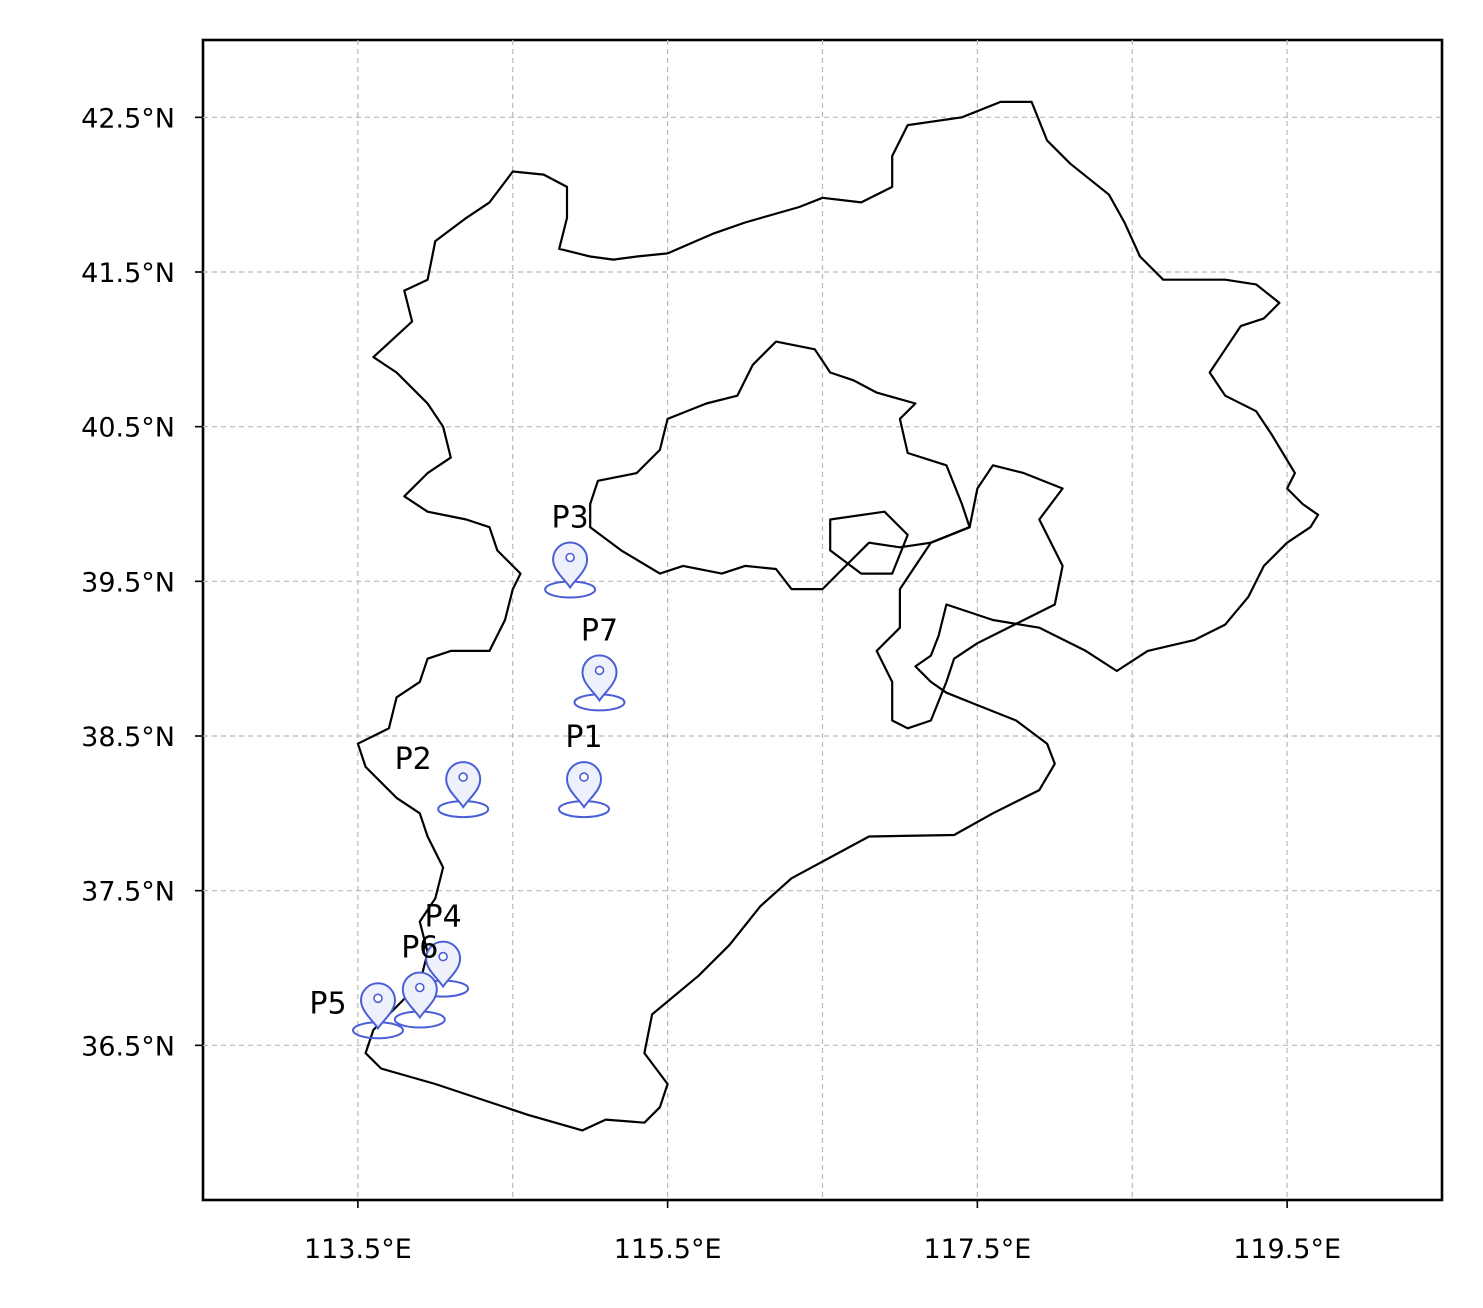 This screenshot has height=1308, width=1483. Describe the element at coordinates (128, 892) in the screenshot. I see `y-tick-label: 37.5°N` at that location.